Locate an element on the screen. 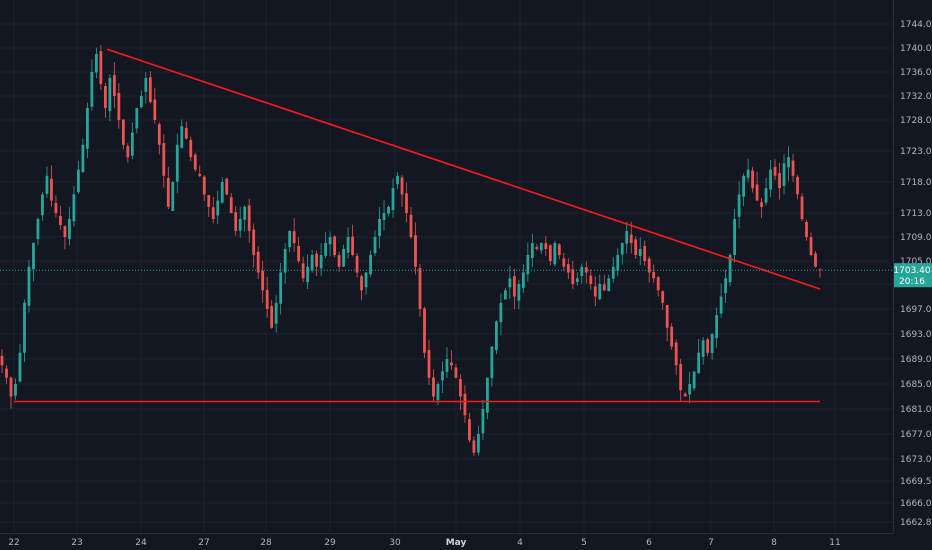 The height and width of the screenshot is (550, 932). last-price-badge: 1703.40 20:16 is located at coordinates (912, 275).